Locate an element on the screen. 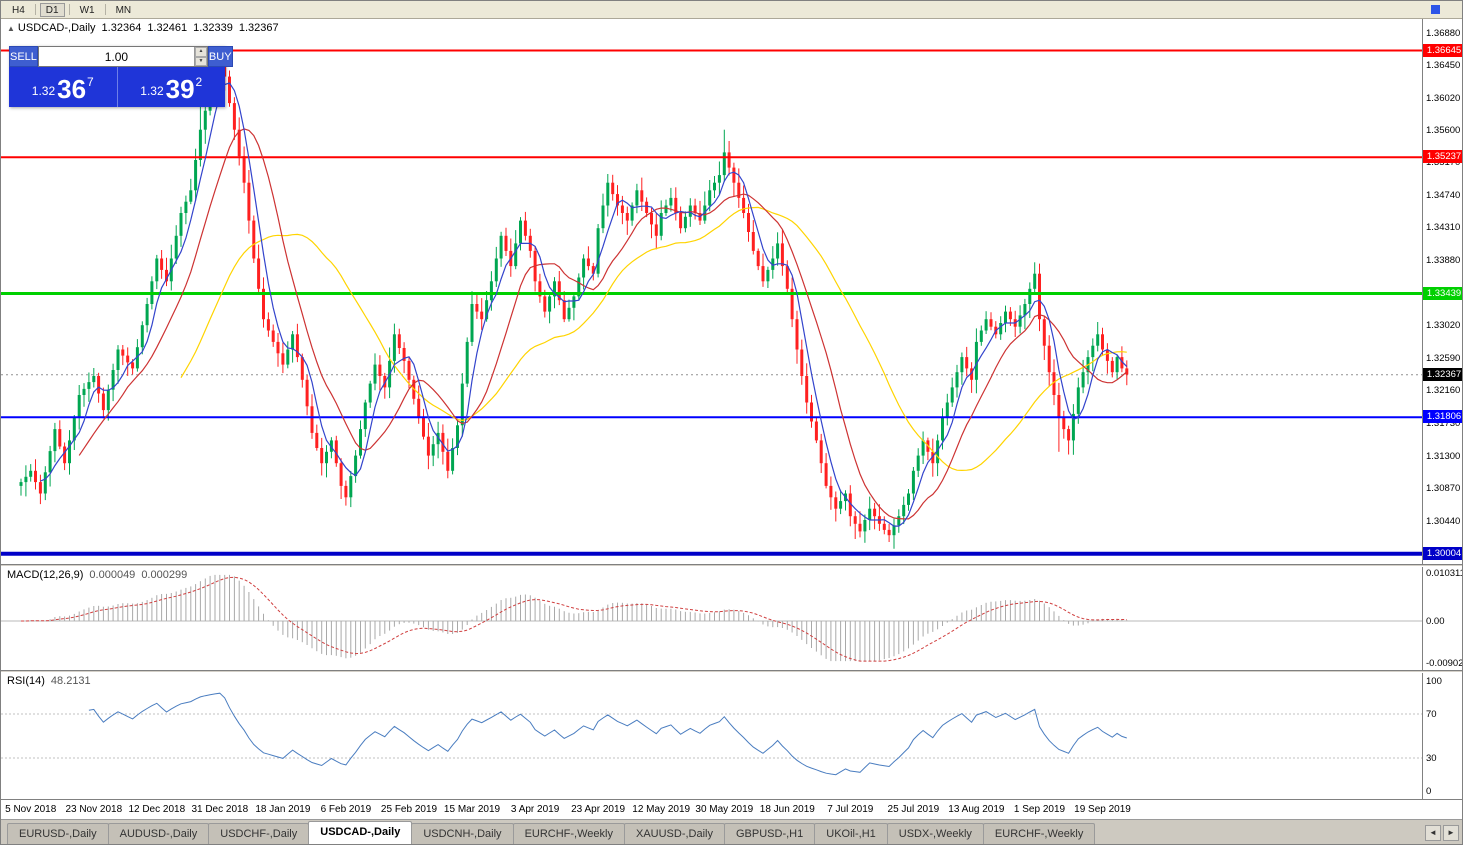 This screenshot has width=1463, height=845. date-label: 3 Apr 2019 is located at coordinates (535, 809).